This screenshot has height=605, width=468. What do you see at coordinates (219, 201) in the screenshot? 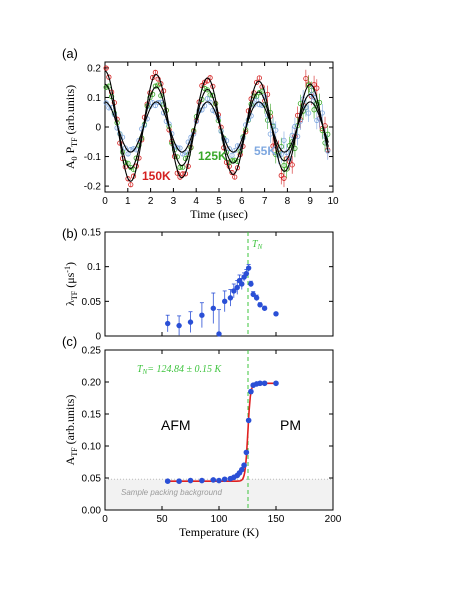
I see `panel-a-xtick-label: 5` at bounding box center [219, 201].